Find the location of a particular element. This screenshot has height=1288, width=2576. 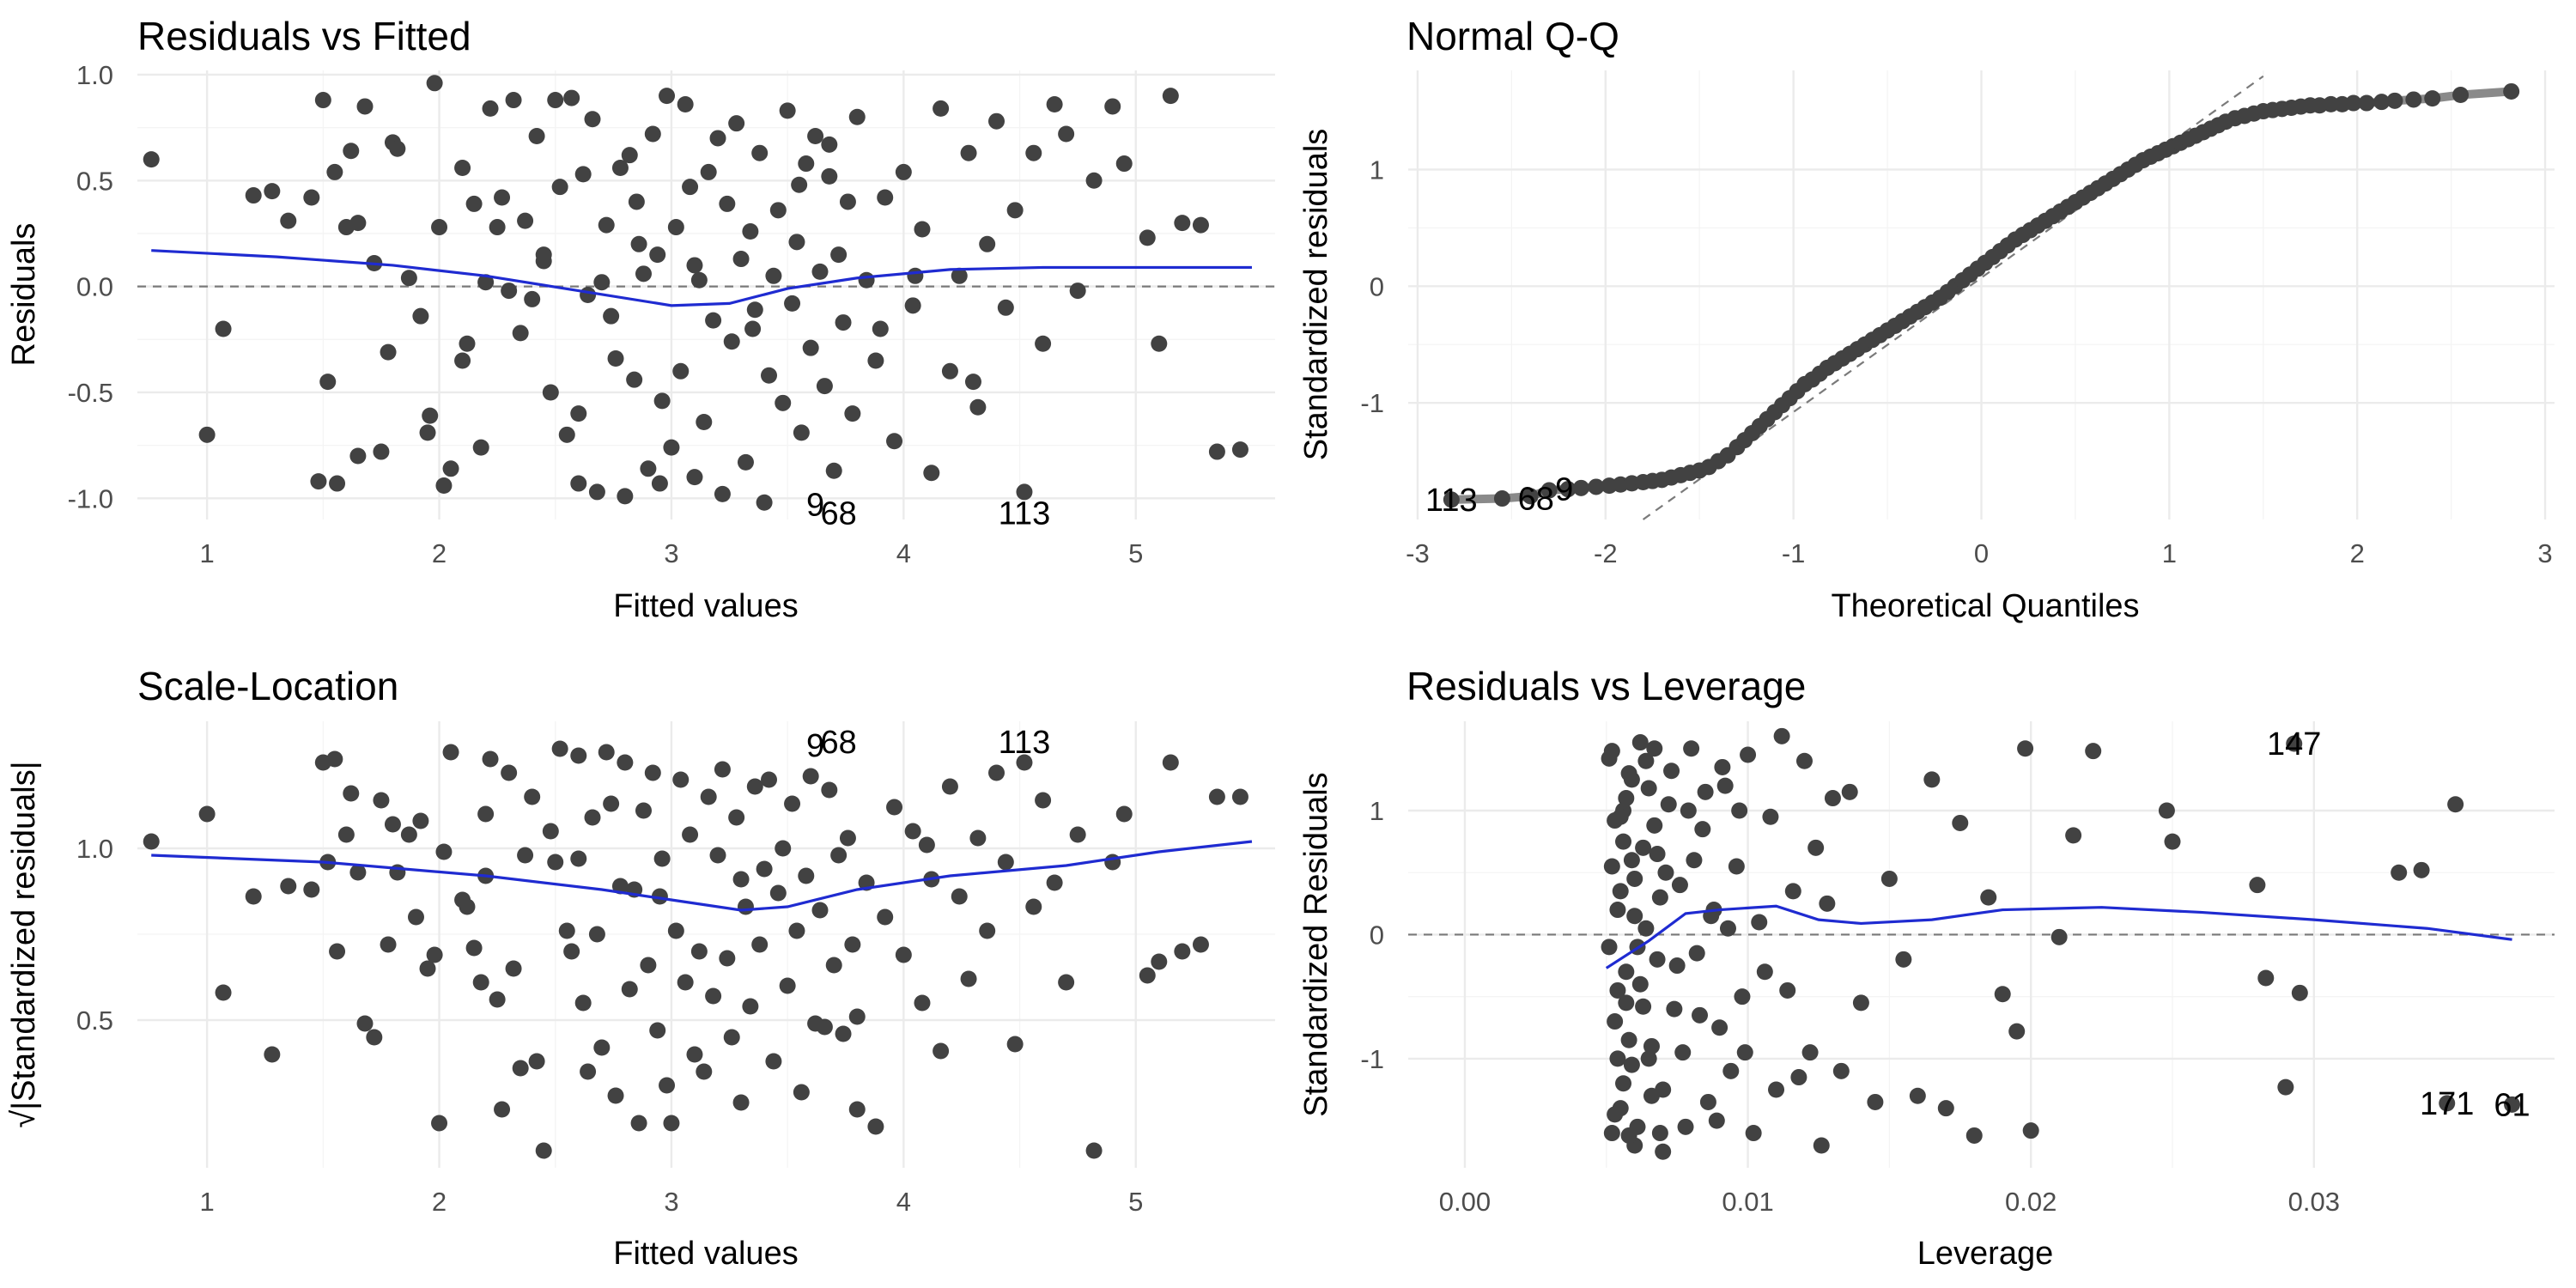

points is located at coordinates (696, 950).